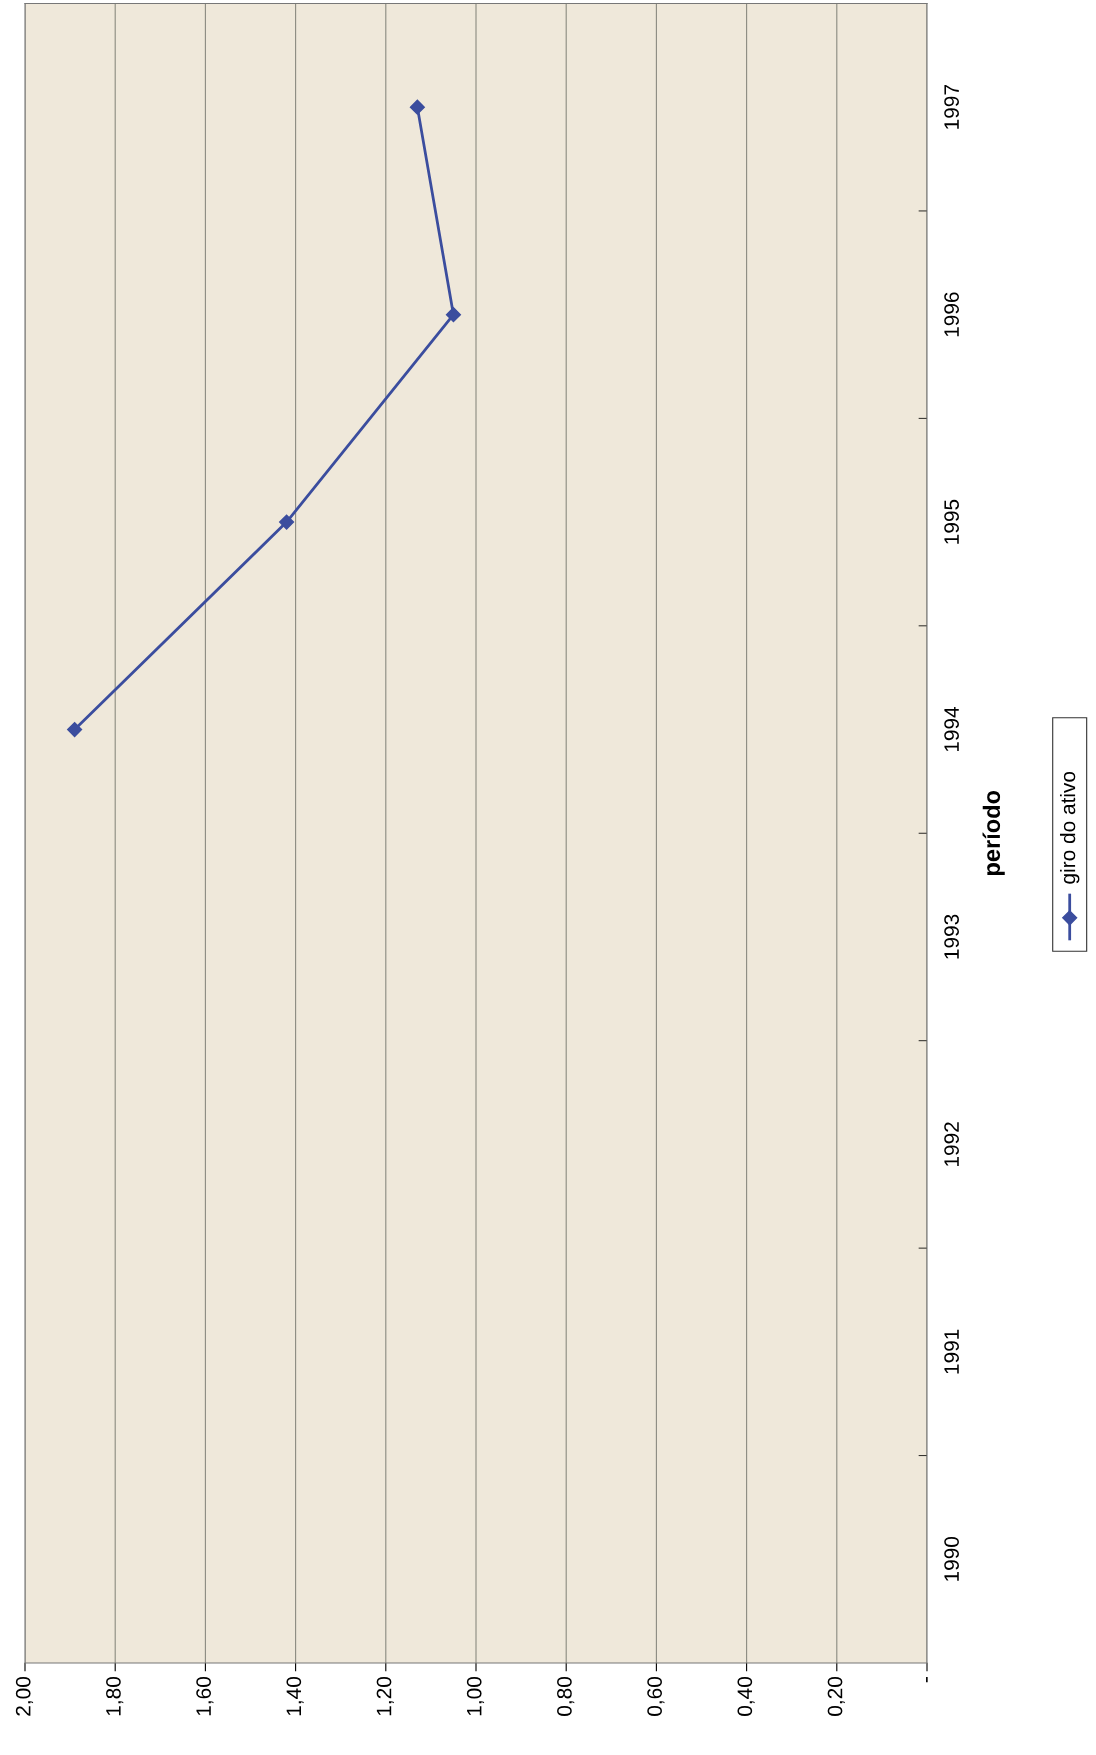 This screenshot has width=1096, height=1755. What do you see at coordinates (566, 1696) in the screenshot?
I see `x-tick-label: 0,80` at bounding box center [566, 1696].